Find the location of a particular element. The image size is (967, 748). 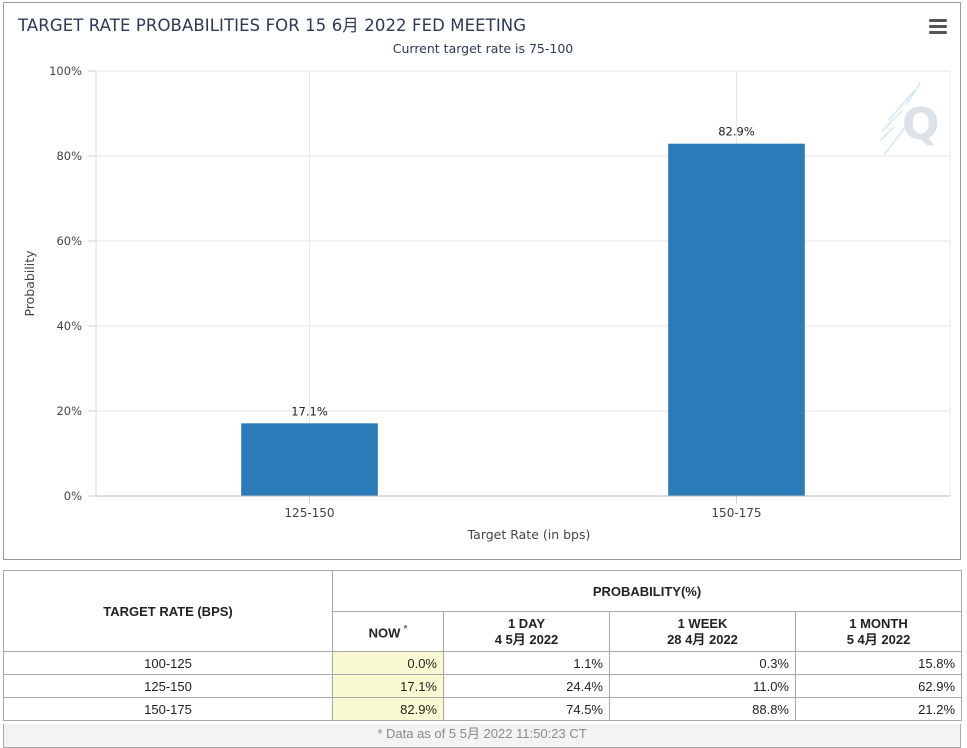

one-day-cell: 24.4% is located at coordinates (526, 686).